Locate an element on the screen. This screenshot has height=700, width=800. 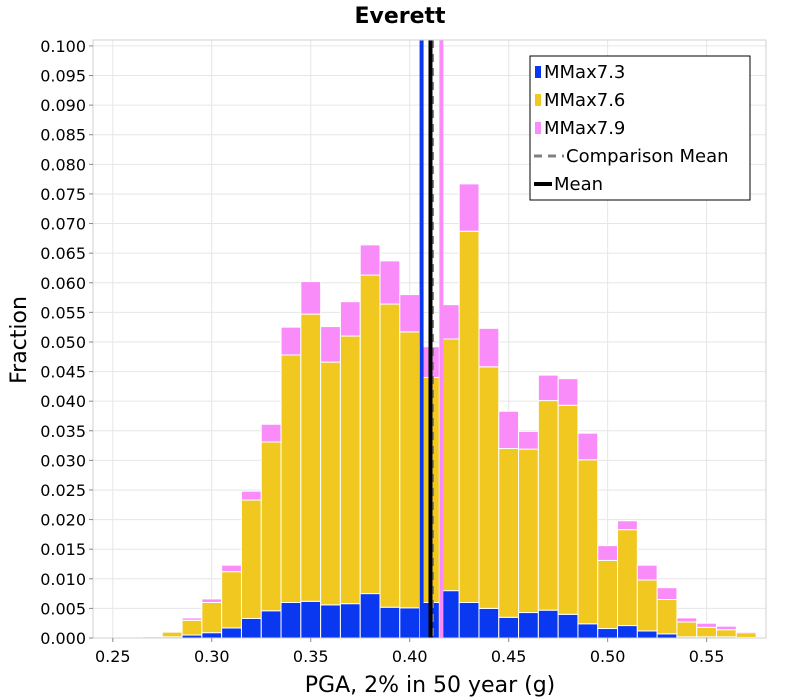
x-axis: 0.25 0.30 0.35 0.40 0.45 0.50 0.55 is located at coordinates (409, 652).